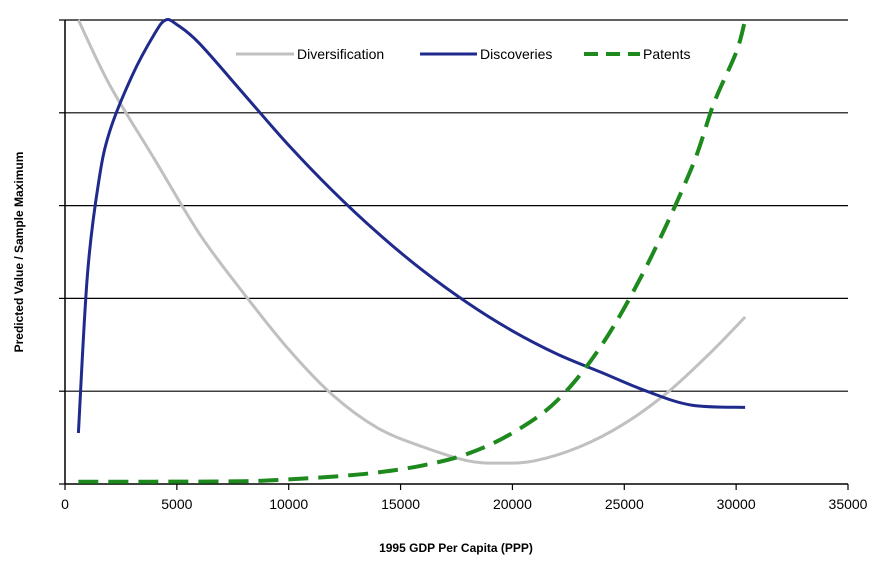 The image size is (878, 562). I want to click on y-axis-title: Predicted Value / Sample Maximum, so click(19, 252).